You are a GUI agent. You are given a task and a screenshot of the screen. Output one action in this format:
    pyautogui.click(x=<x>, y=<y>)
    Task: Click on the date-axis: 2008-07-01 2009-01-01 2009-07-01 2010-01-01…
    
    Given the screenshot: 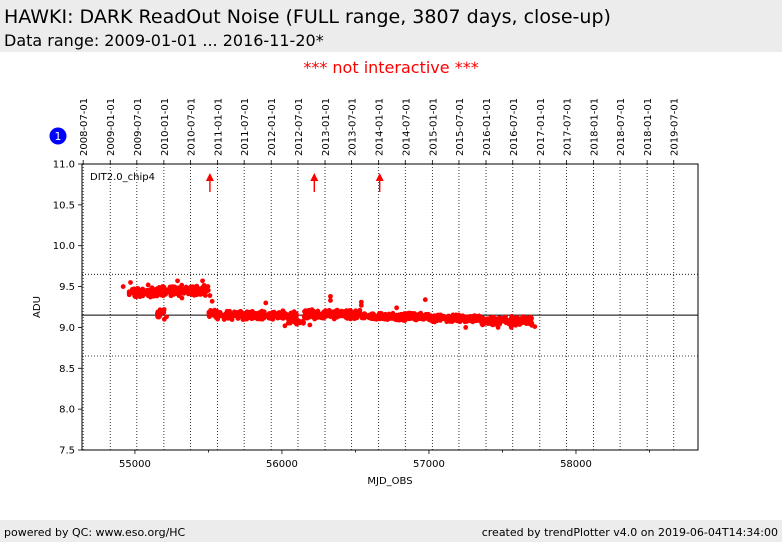 What is the action you would take?
    pyautogui.click(x=380, y=131)
    